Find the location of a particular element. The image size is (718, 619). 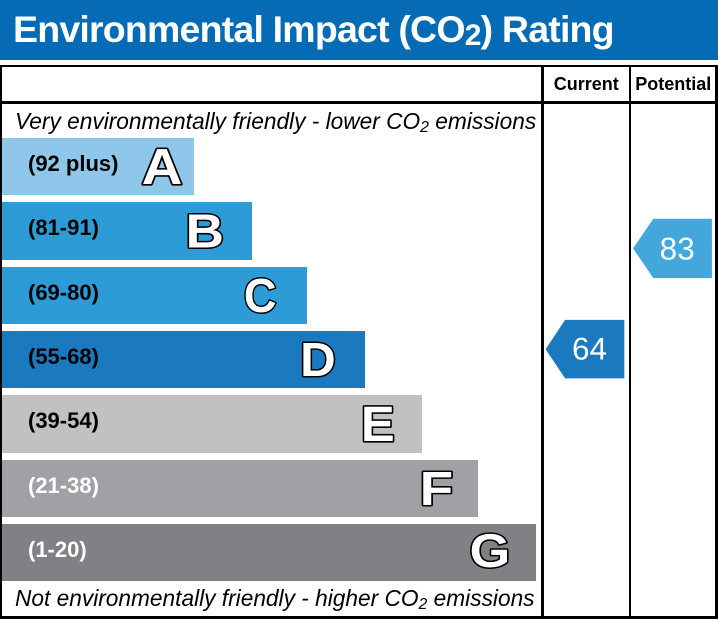

svg-text: G is located at coordinates (490, 550).